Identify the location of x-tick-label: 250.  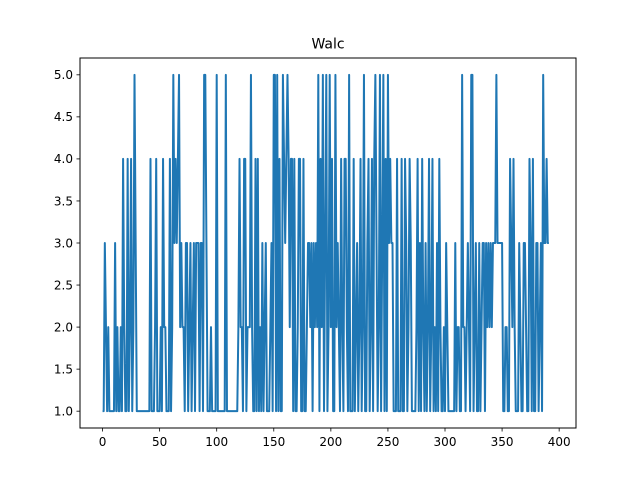
(387, 442).